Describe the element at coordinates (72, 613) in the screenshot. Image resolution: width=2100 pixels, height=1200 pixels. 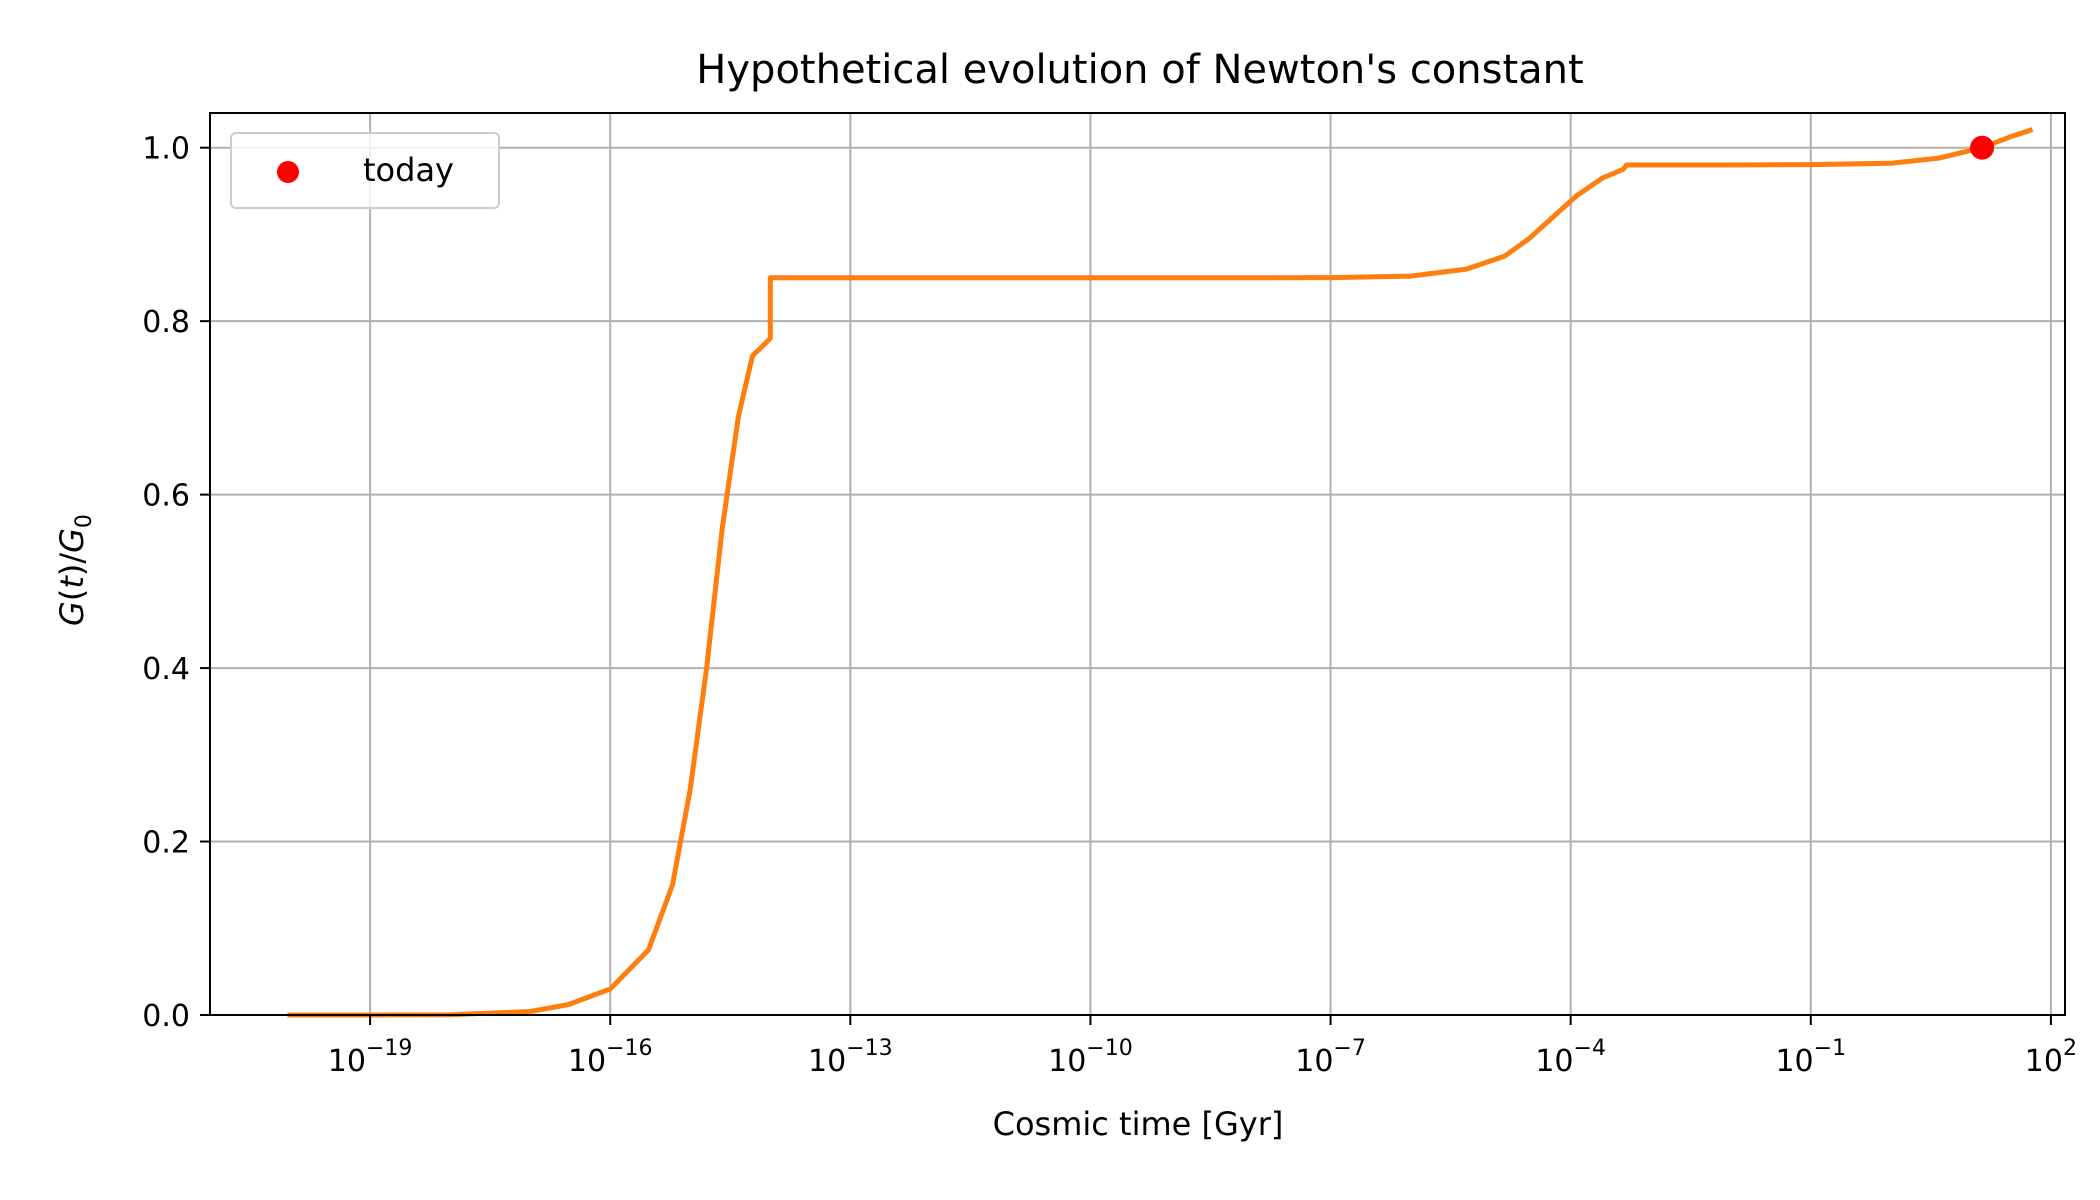
I see `y-label-g: G` at that location.